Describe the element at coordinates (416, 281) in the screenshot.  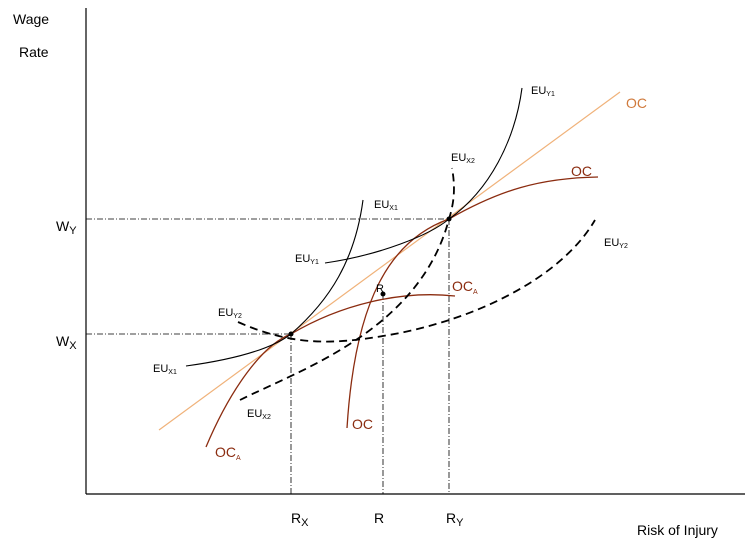
I see `euy2-curve` at that location.